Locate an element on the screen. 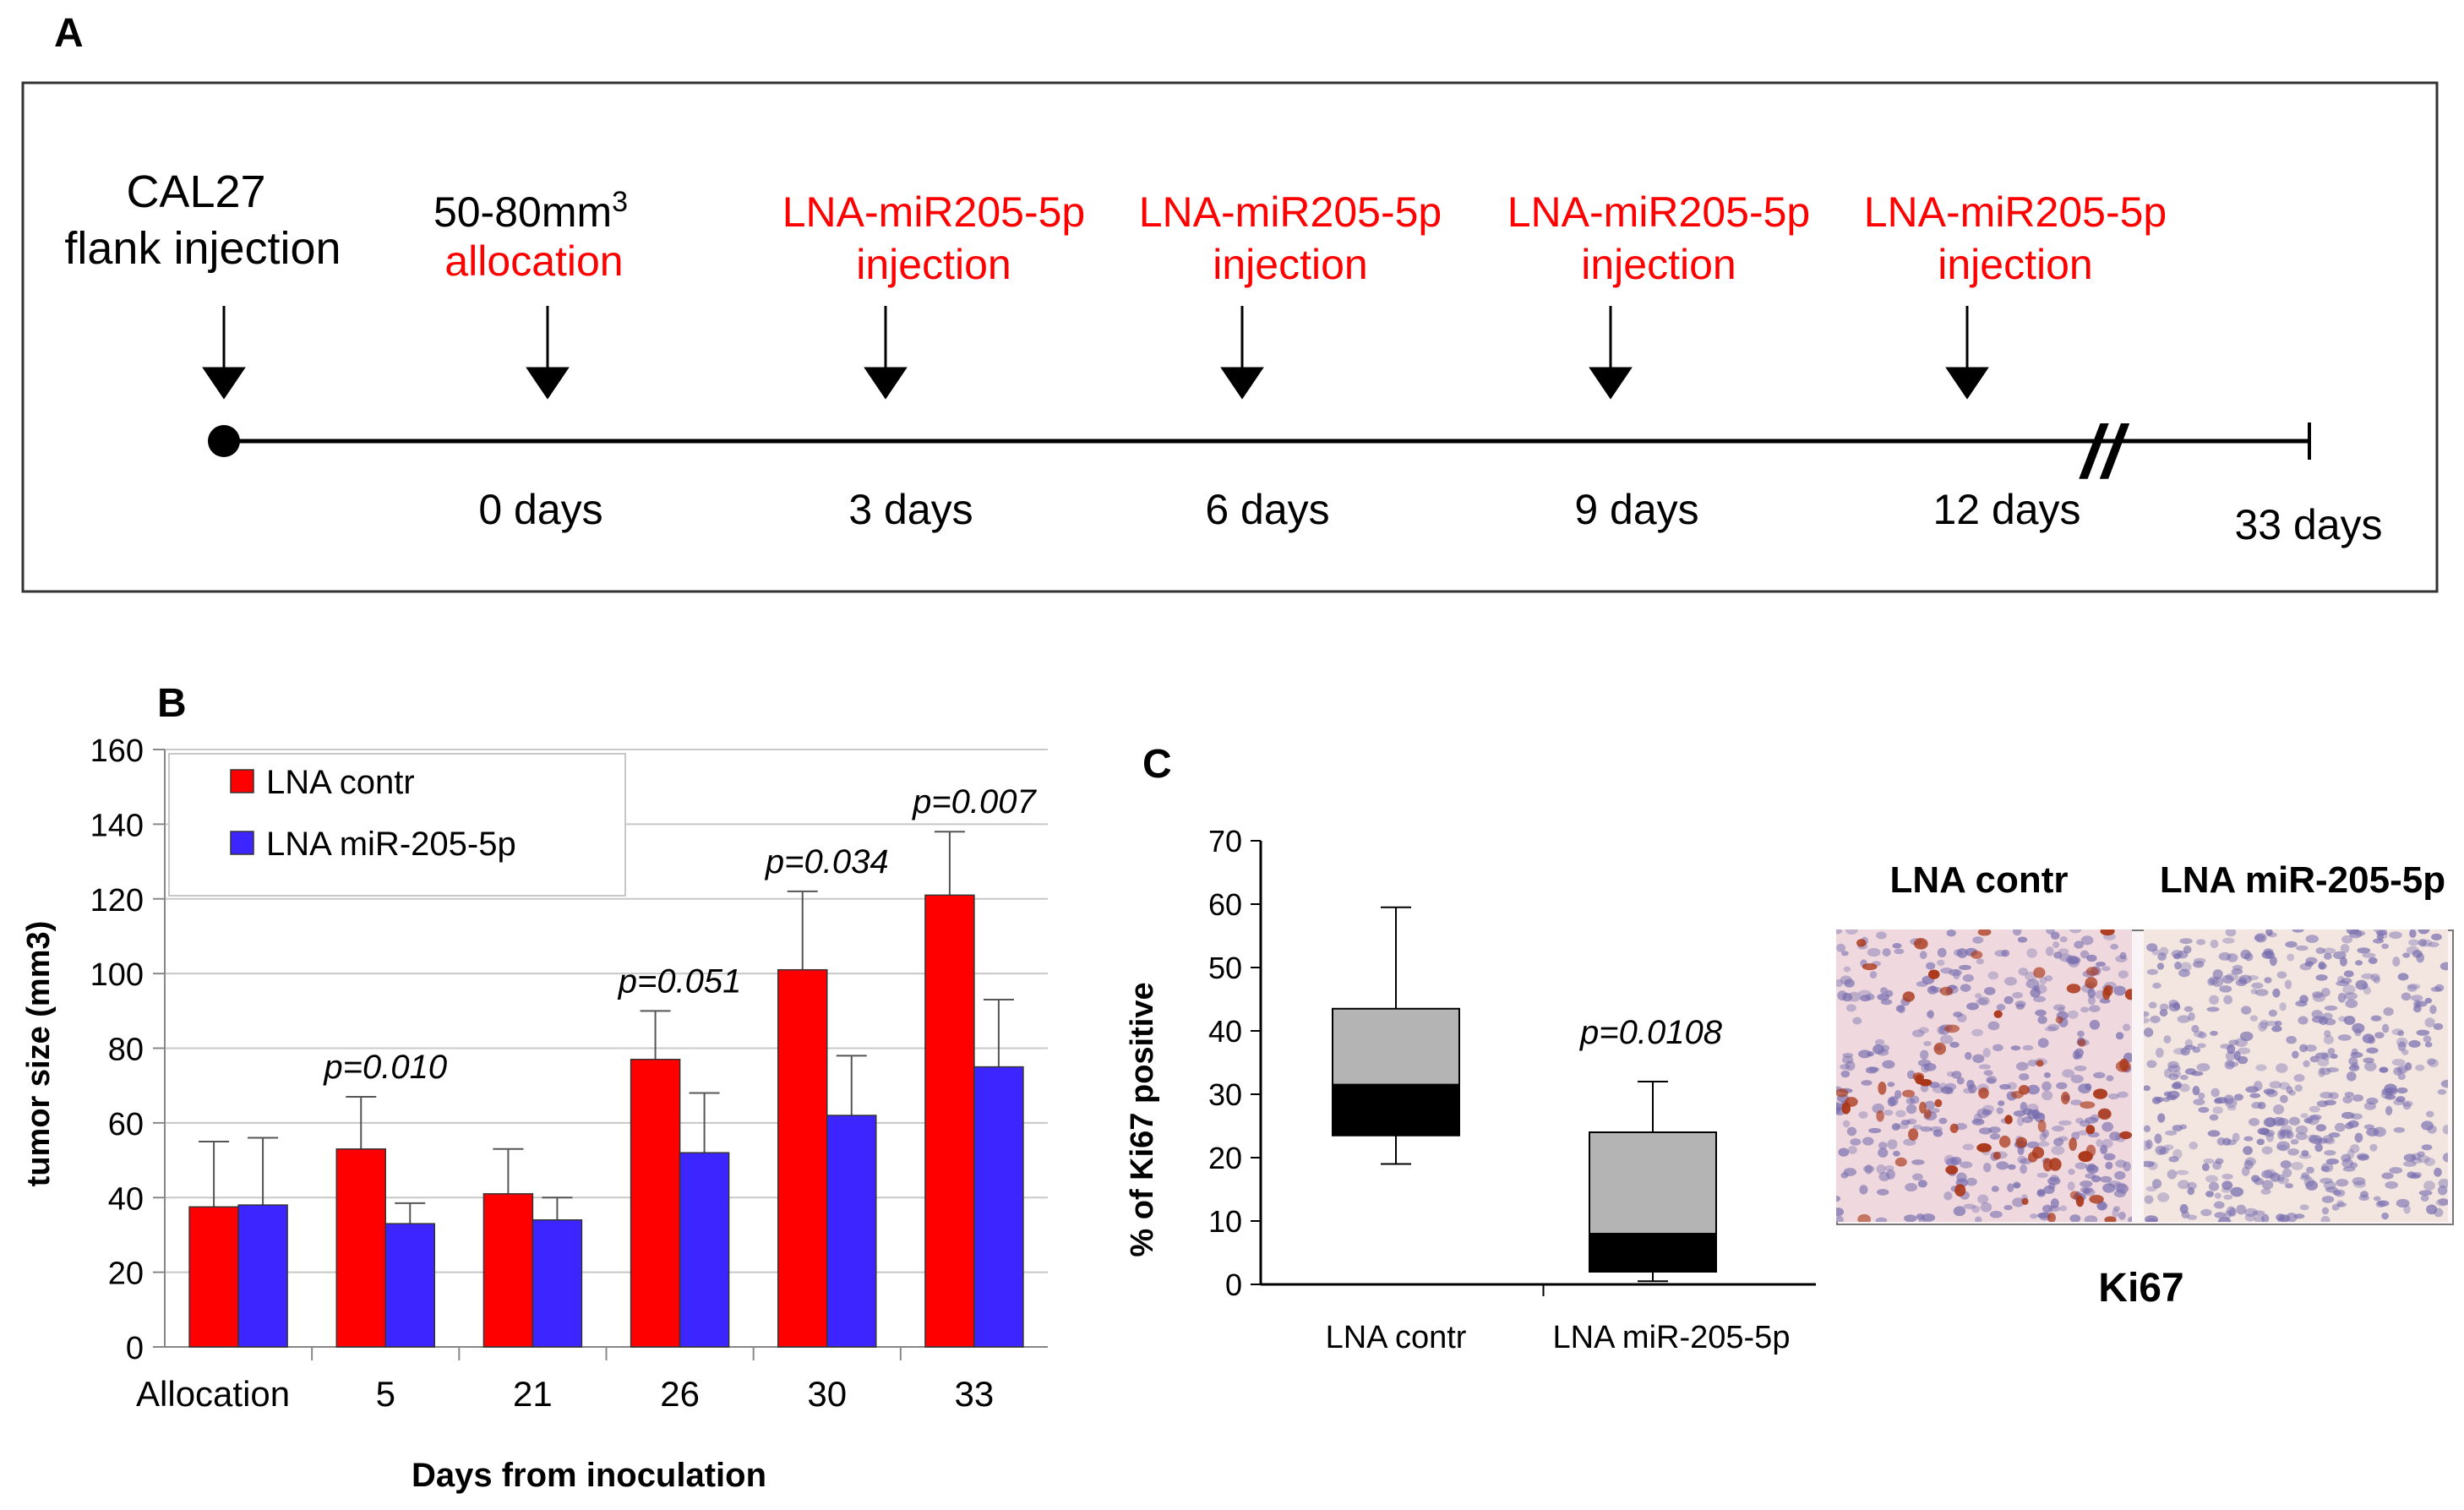 Image resolution: width=2464 pixels, height=1510 pixels. b-y-tick-label: 0 is located at coordinates (135, 1348).